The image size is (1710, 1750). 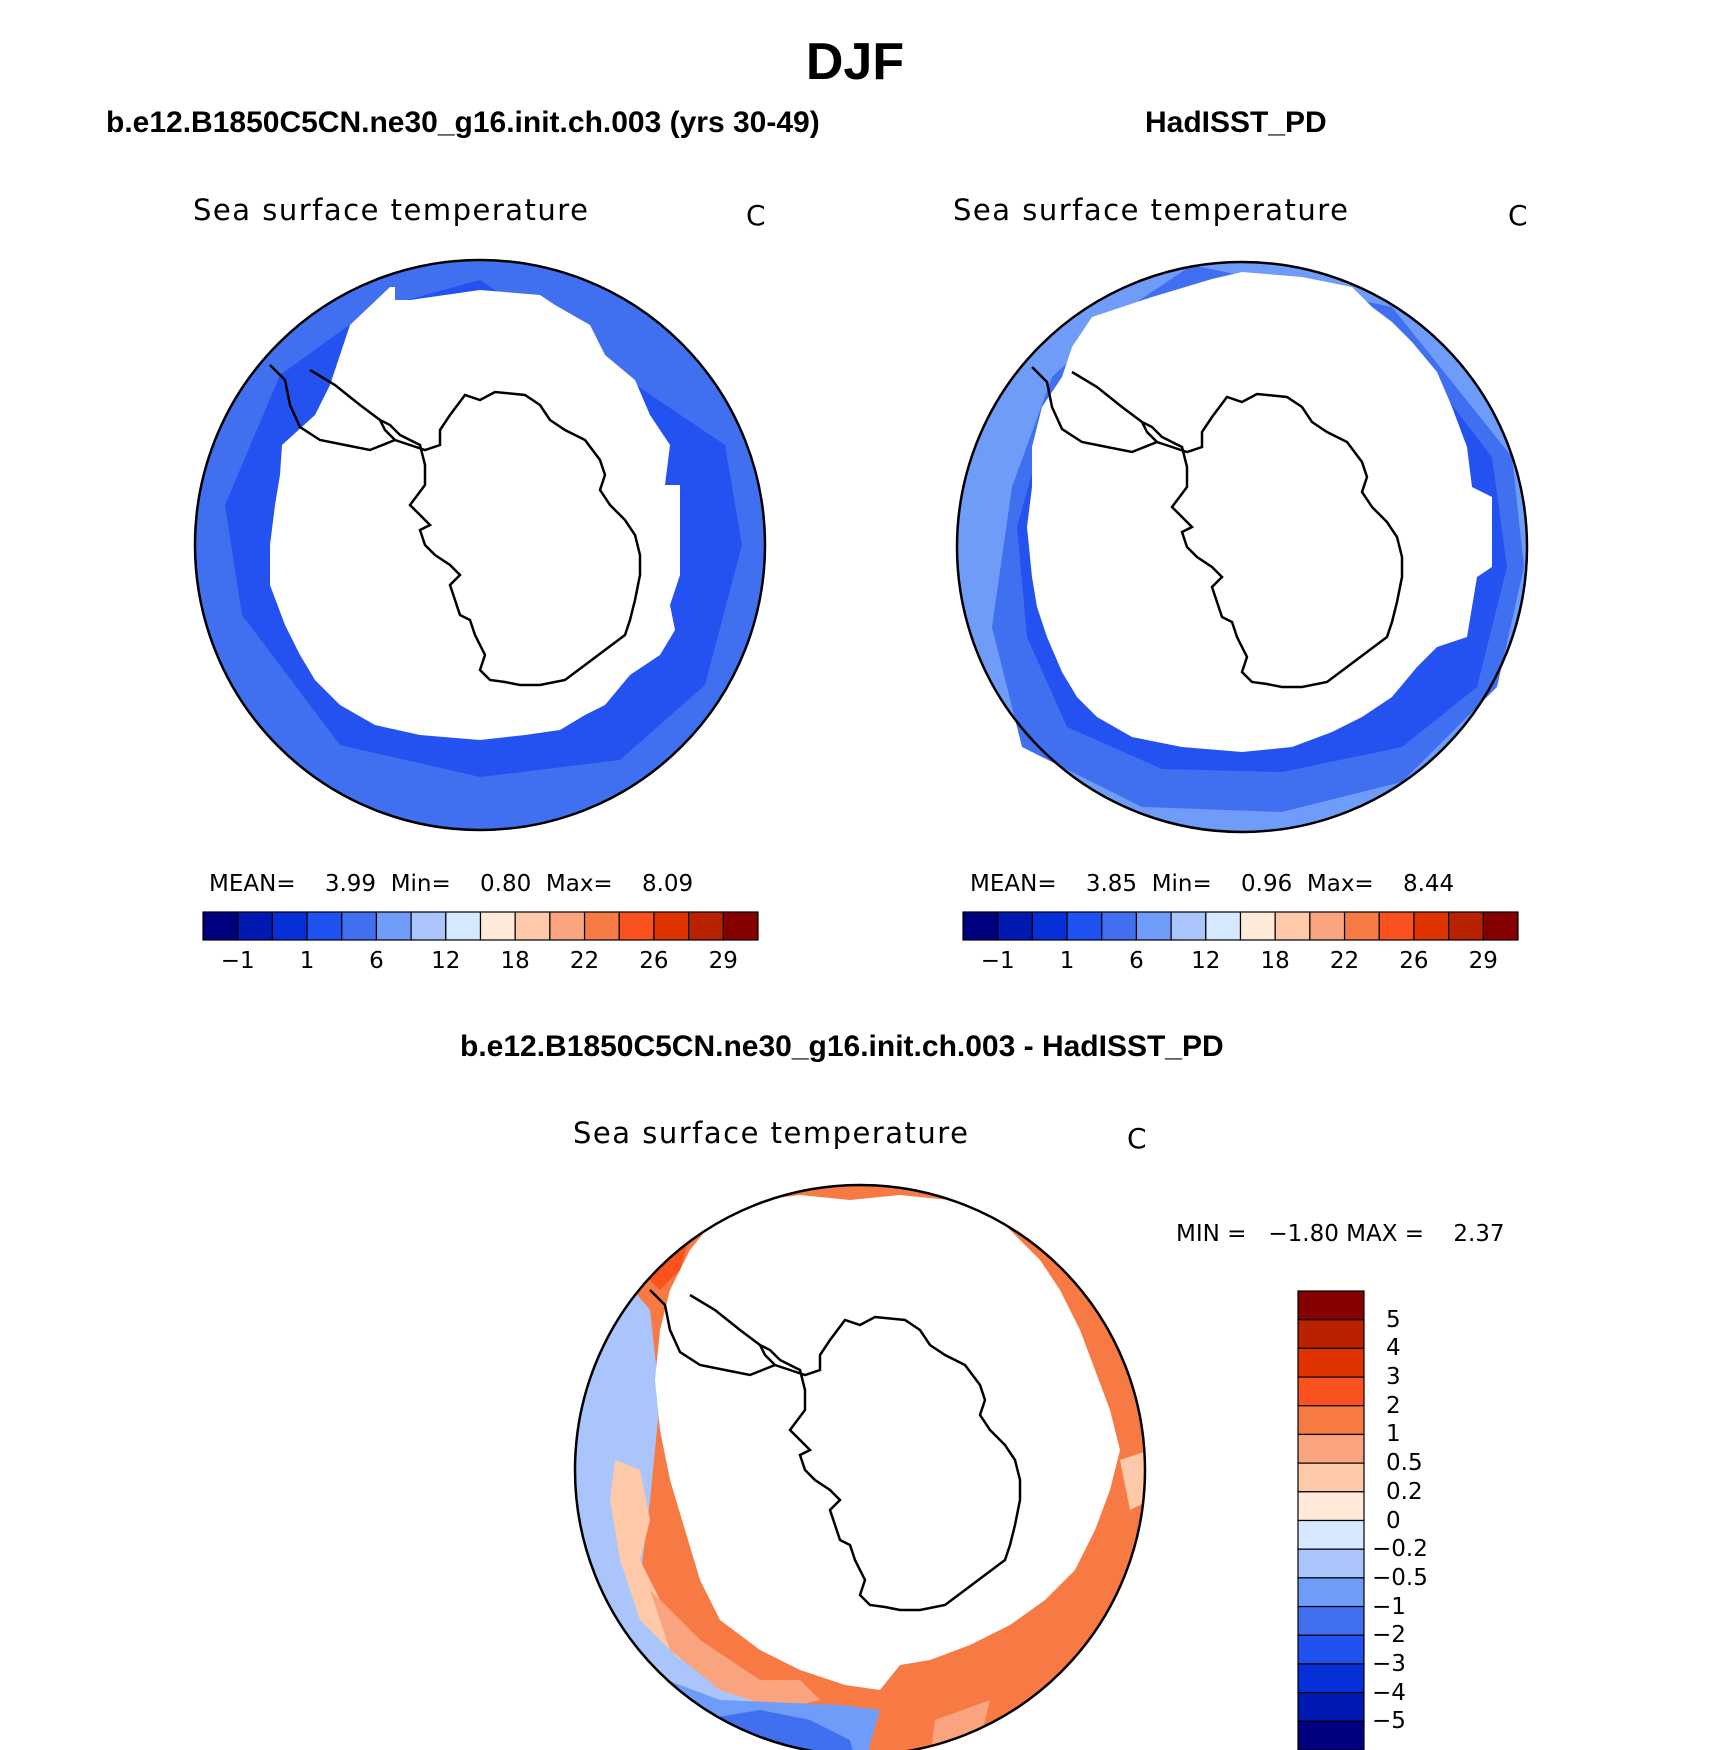 What do you see at coordinates (1389, 1692) in the screenshot?
I see `panel3-colorbar-tick-label: −4` at bounding box center [1389, 1692].